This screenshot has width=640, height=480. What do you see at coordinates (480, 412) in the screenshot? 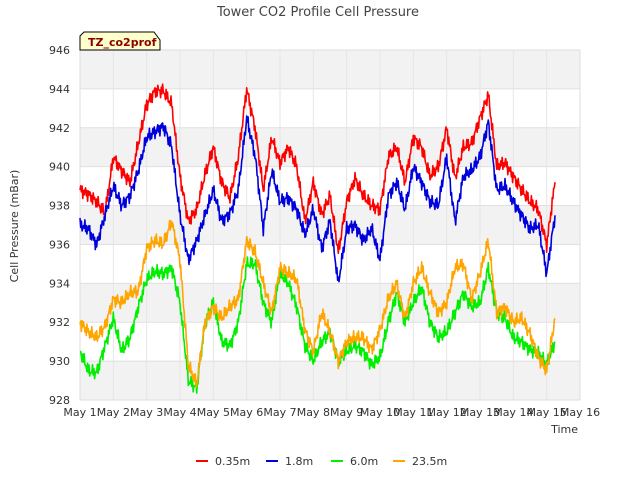
I see `x-tick-label: May 13` at bounding box center [480, 412].